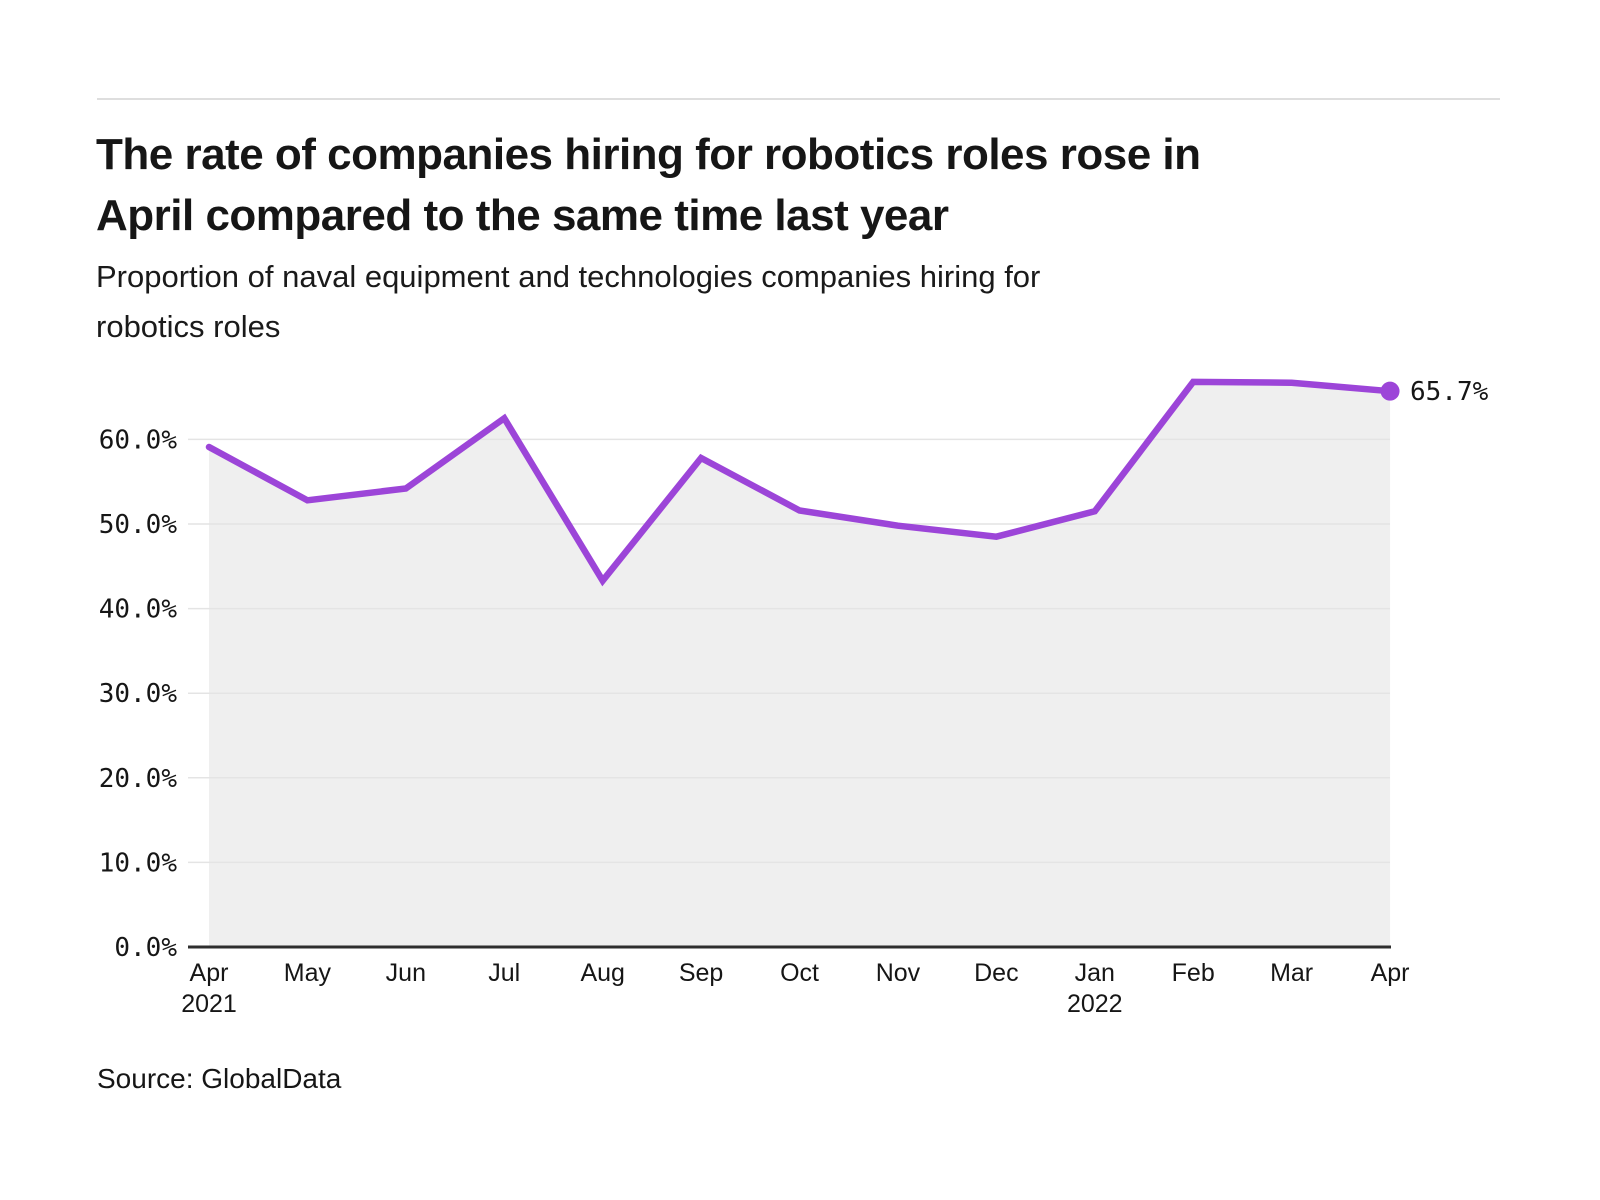 The image size is (1600, 1200). I want to click on x-tick-label: Dec, so click(996, 973).